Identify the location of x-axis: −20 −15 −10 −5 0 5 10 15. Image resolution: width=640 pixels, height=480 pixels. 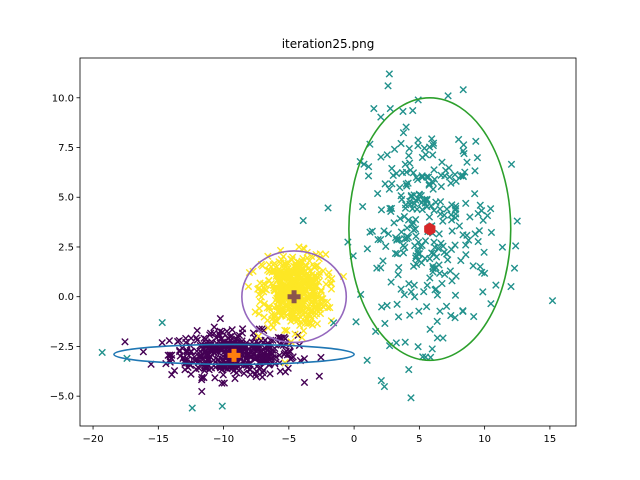
(319, 435).